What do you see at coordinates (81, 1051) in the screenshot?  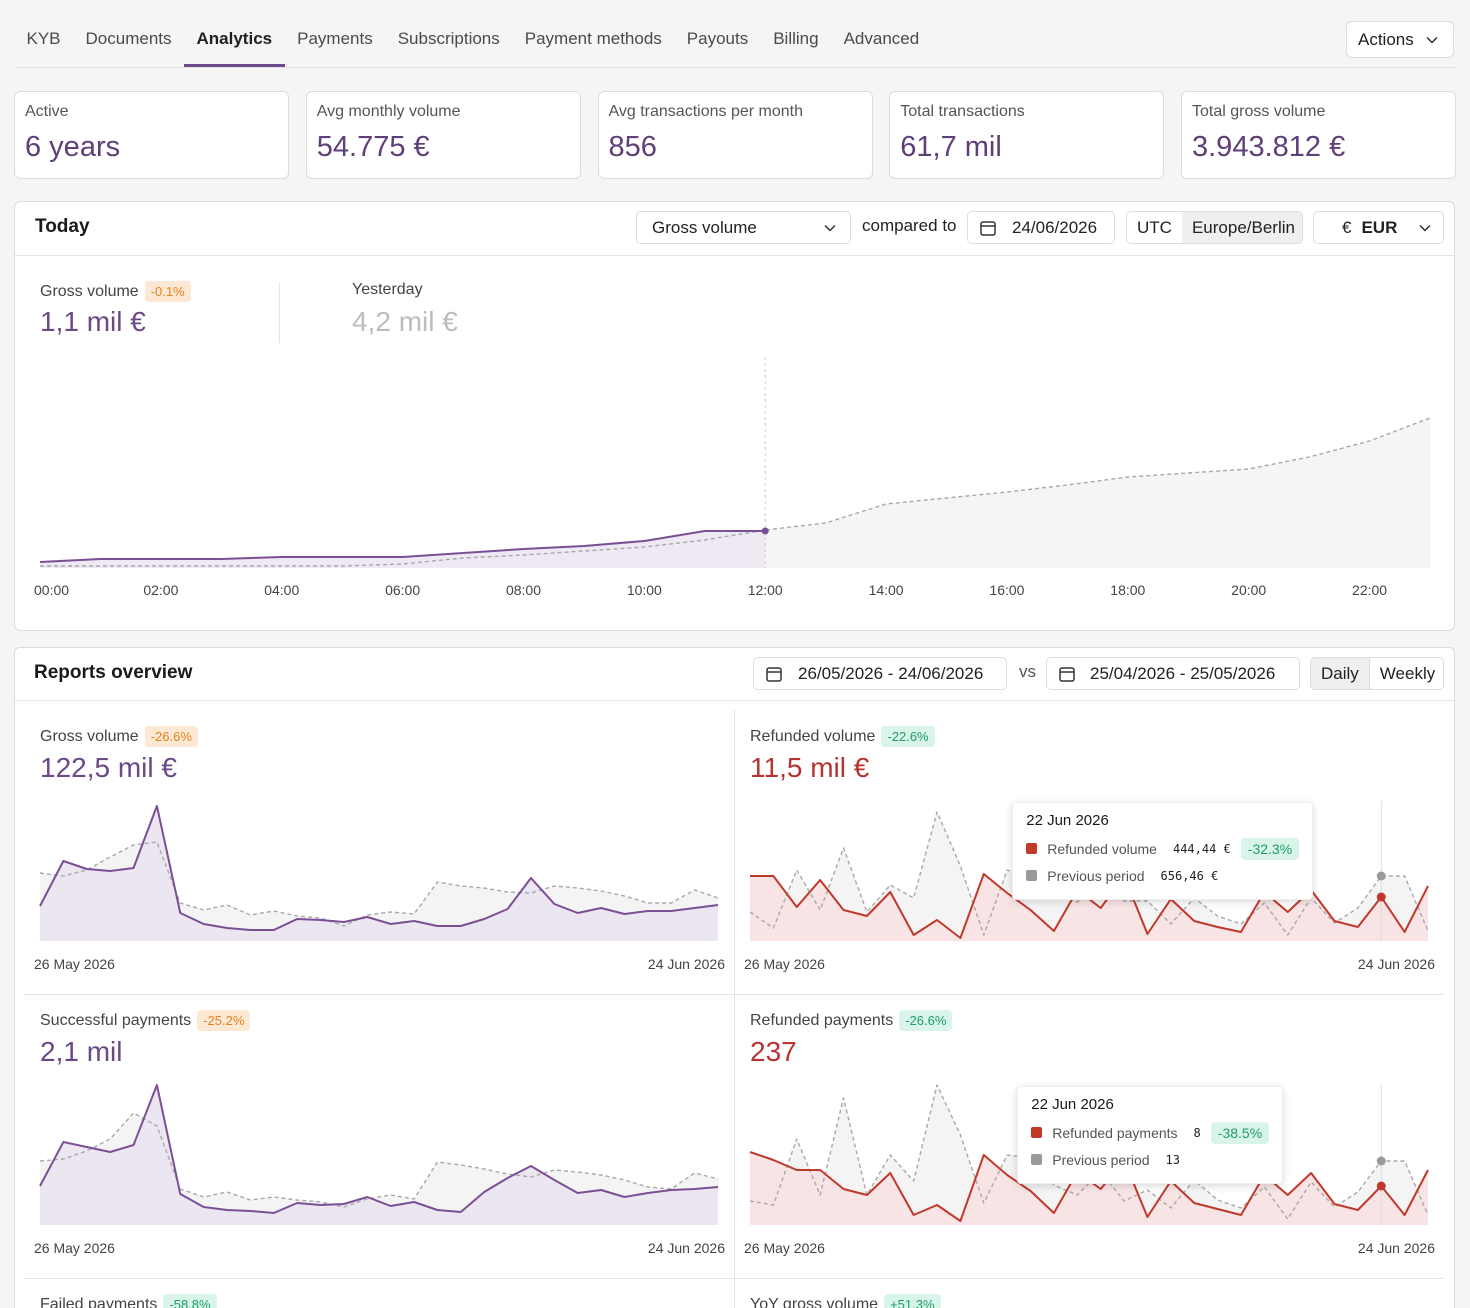 I see `panel-value: 2,1 mil` at bounding box center [81, 1051].